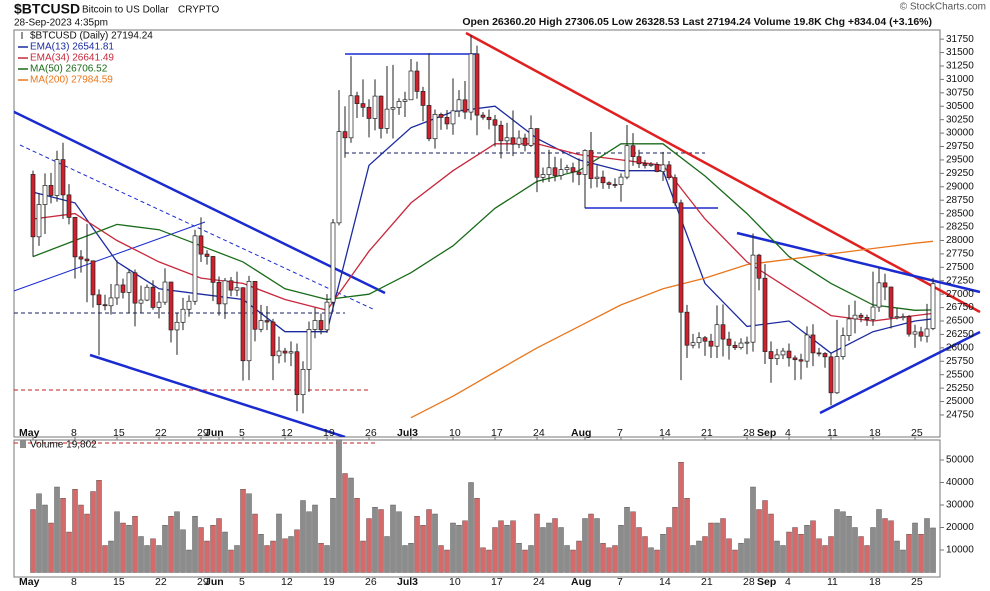 This screenshot has width=990, height=591. I want to click on x-tick-label: 17, so click(497, 433).